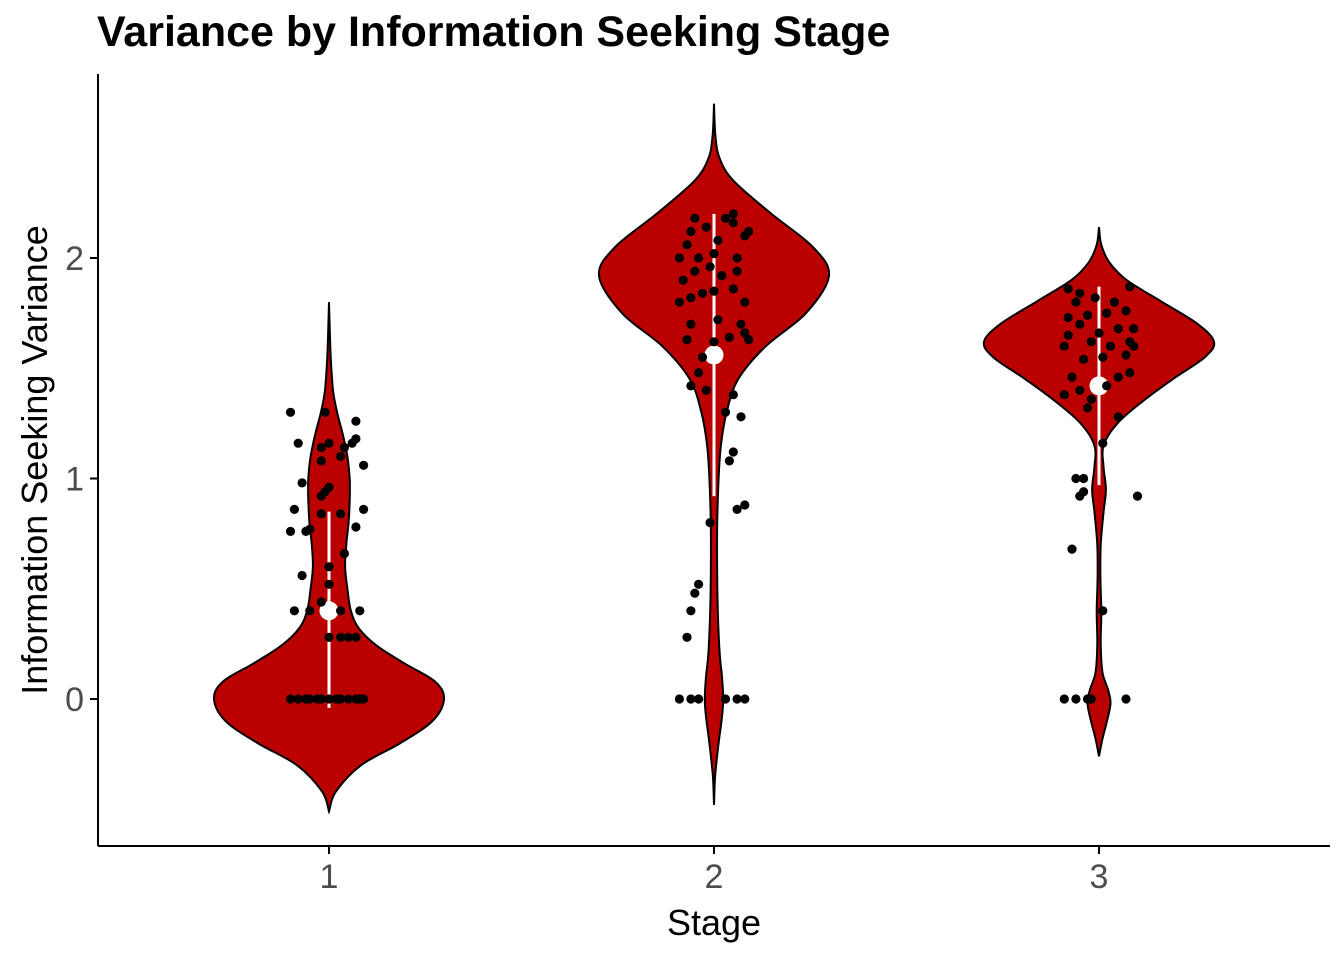 Image resolution: width=1344 pixels, height=960 pixels. What do you see at coordinates (714, 877) in the screenshot?
I see `x-tick-label: 2` at bounding box center [714, 877].